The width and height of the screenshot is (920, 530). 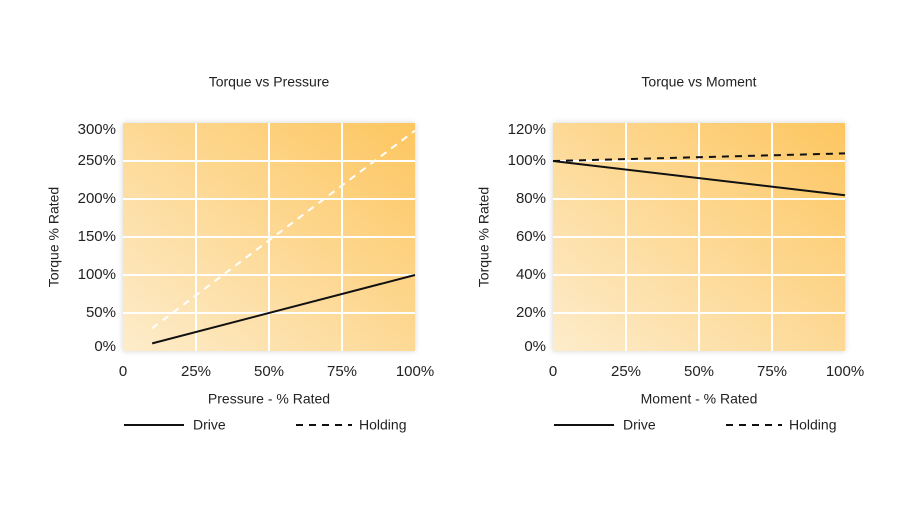 I want to click on y-tick-label: 50%, so click(x=101, y=312).